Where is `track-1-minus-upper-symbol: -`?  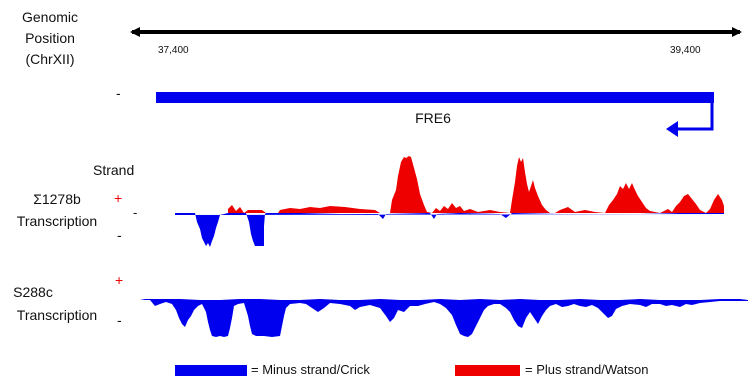 track-1-minus-upper-symbol: - is located at coordinates (135, 212).